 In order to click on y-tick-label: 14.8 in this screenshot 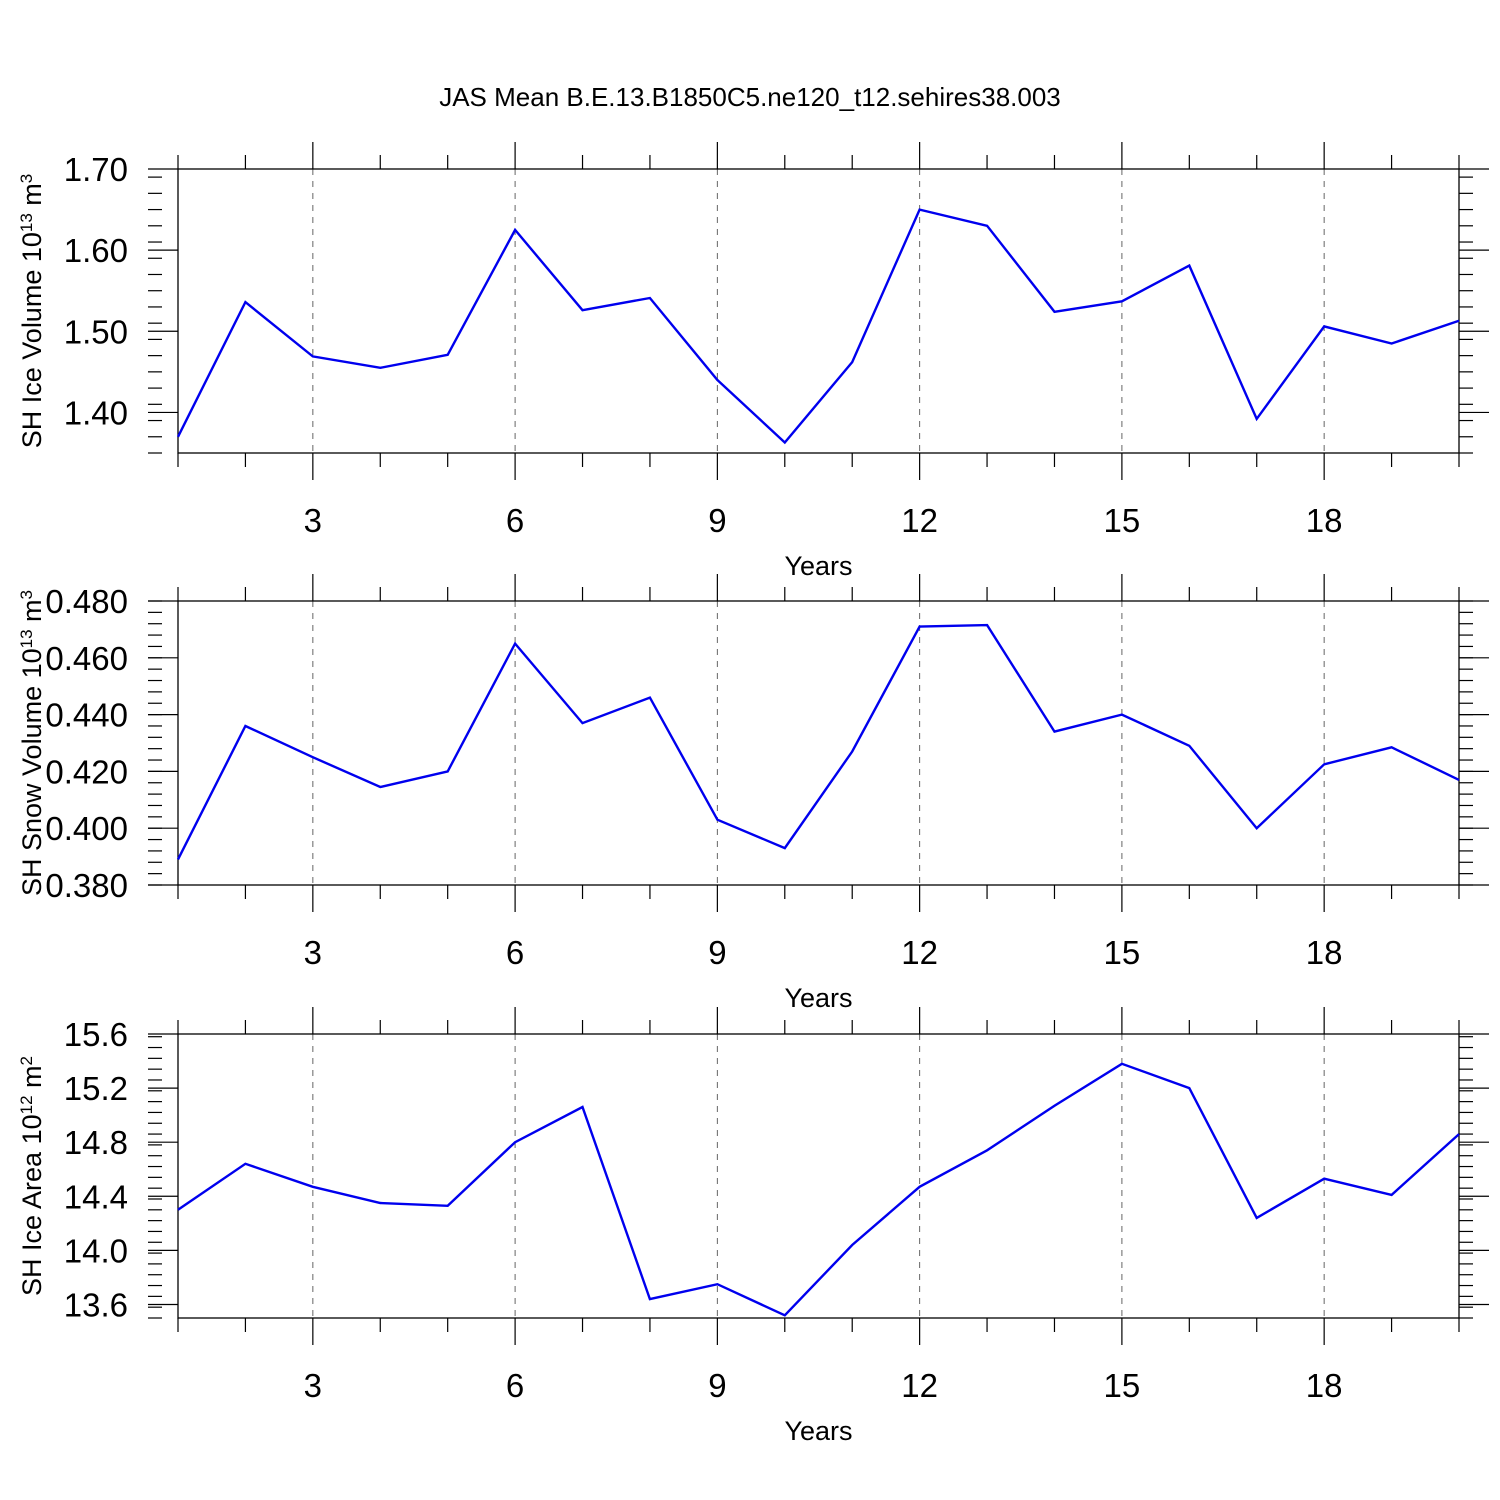, I will do `click(96, 1142)`.